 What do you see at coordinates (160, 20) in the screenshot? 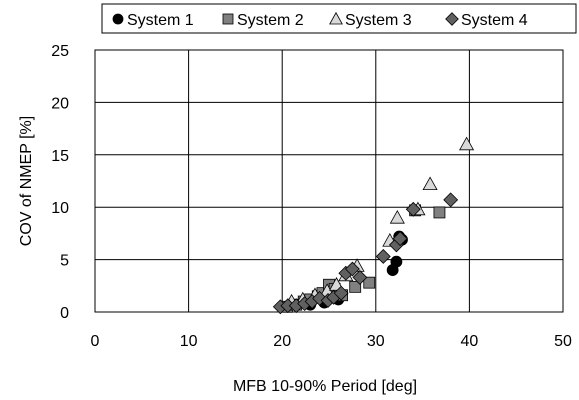
I see `legend-label: System 1` at bounding box center [160, 20].